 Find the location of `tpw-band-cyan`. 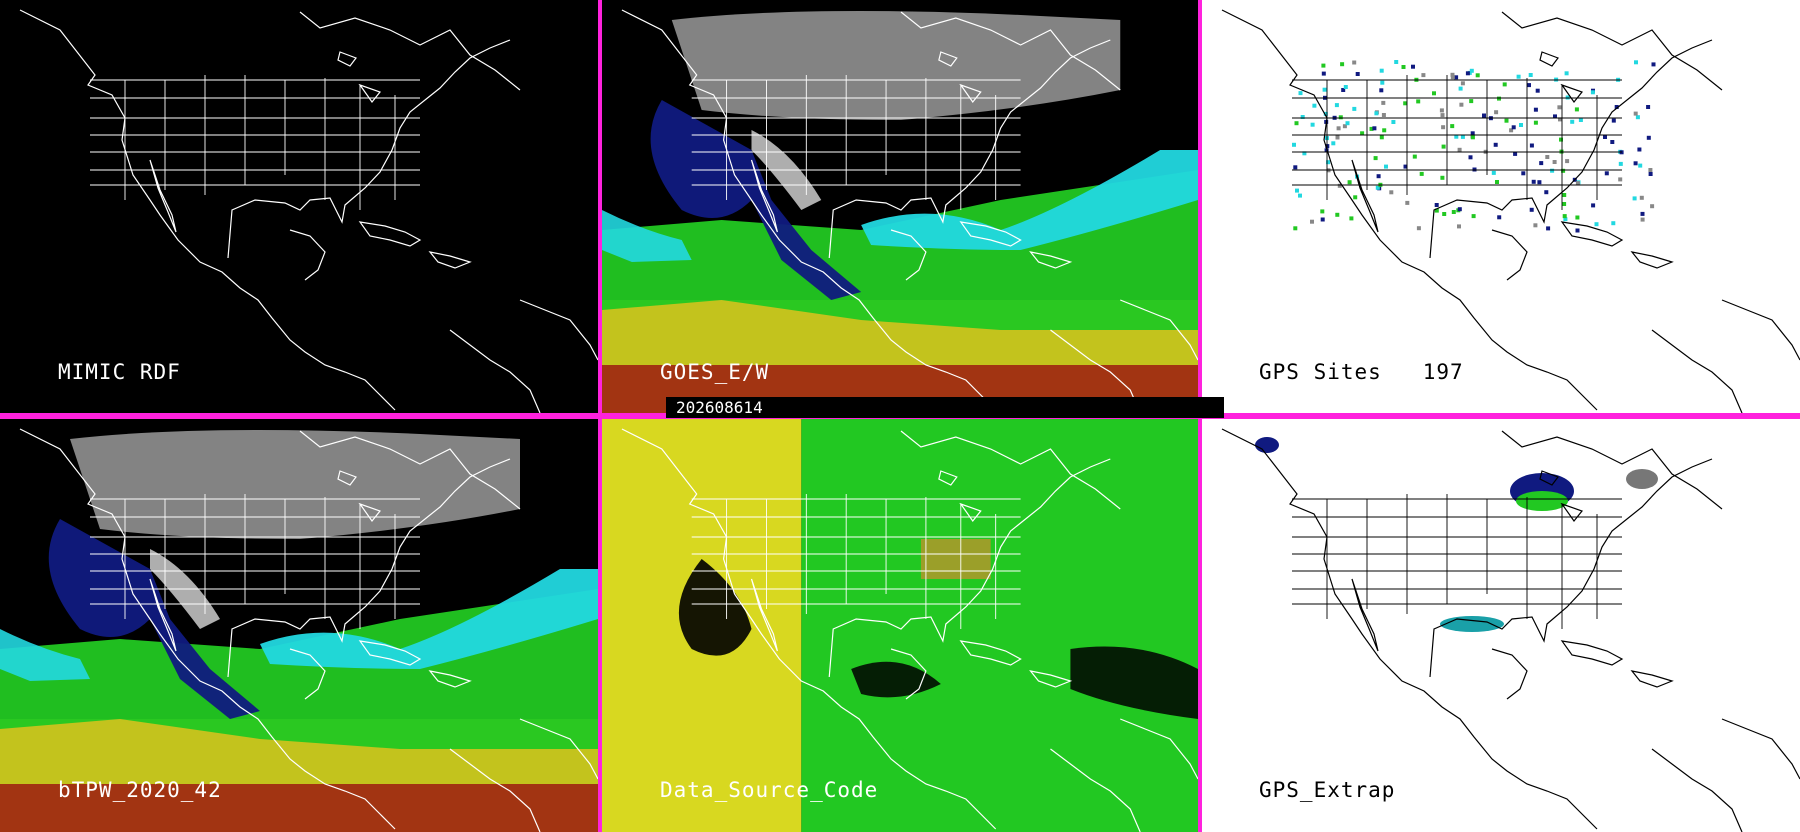

tpw-band-cyan is located at coordinates (1029, 200).